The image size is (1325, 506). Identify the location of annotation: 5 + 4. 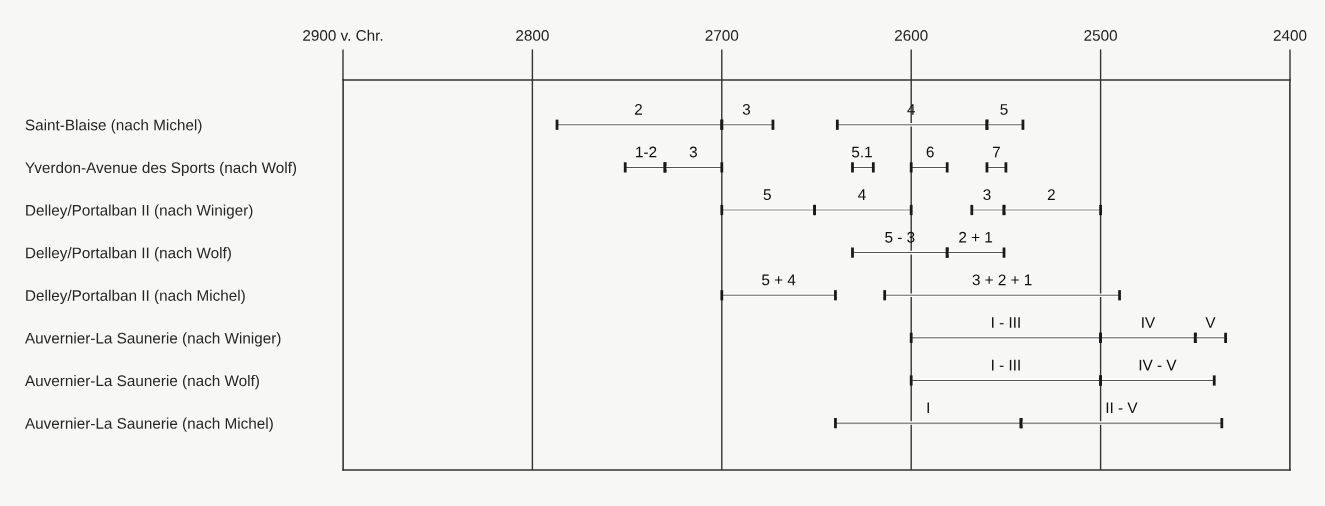
(779, 280).